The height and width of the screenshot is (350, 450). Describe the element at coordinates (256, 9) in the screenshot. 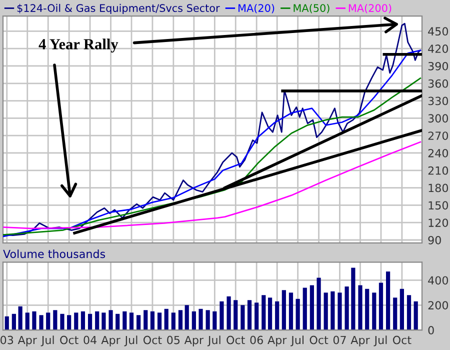

I see `legend-label: MA(20)` at that location.